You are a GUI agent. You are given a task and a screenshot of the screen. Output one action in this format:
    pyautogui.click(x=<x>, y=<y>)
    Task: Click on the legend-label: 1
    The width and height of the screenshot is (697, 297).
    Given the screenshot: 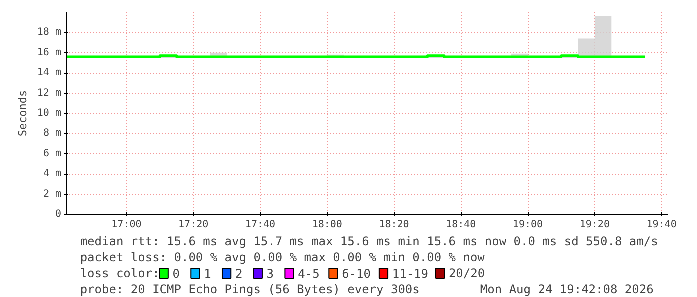 What is the action you would take?
    pyautogui.click(x=208, y=274)
    